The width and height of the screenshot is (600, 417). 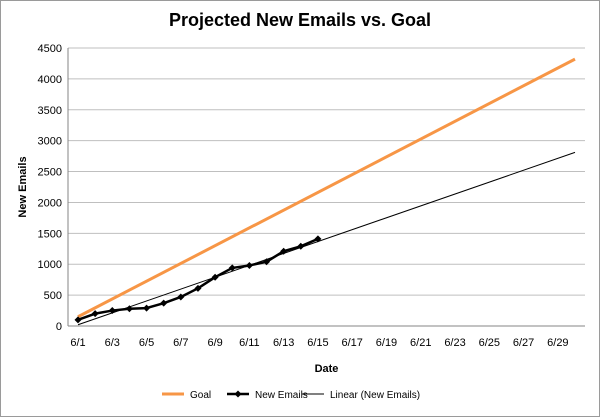 What do you see at coordinates (375, 395) in the screenshot?
I see `legend-label: Linear (New Emails)` at bounding box center [375, 395].